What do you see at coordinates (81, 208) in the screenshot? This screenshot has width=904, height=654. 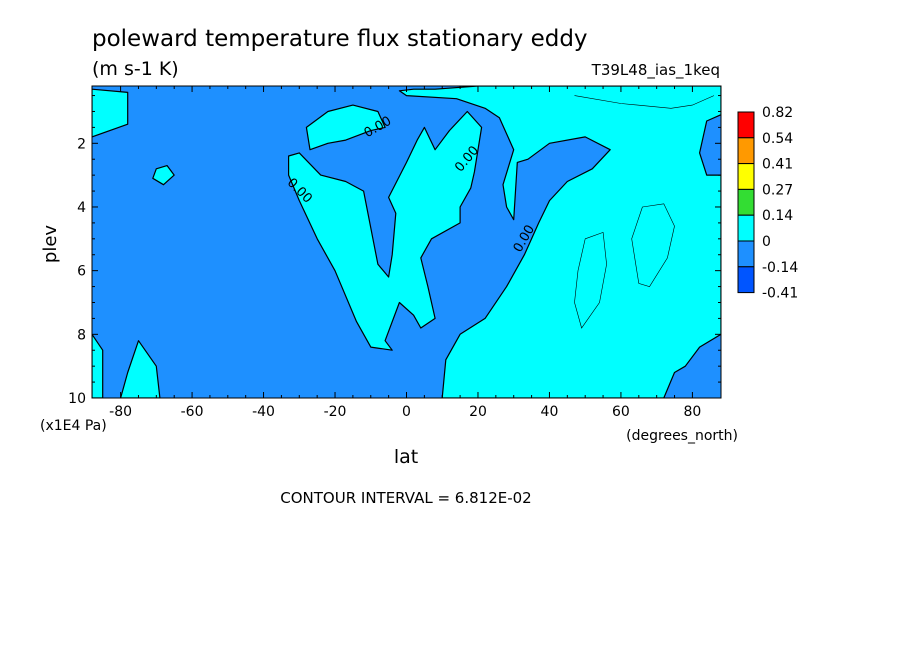 I see `y-tick-label: 4` at bounding box center [81, 208].